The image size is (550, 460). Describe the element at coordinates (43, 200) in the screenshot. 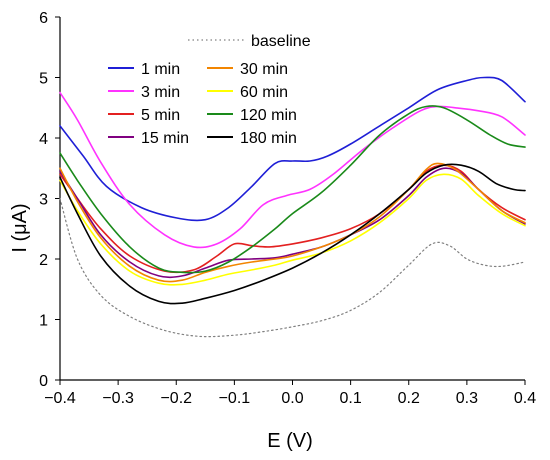

I see `y-tick-label: 3` at that location.